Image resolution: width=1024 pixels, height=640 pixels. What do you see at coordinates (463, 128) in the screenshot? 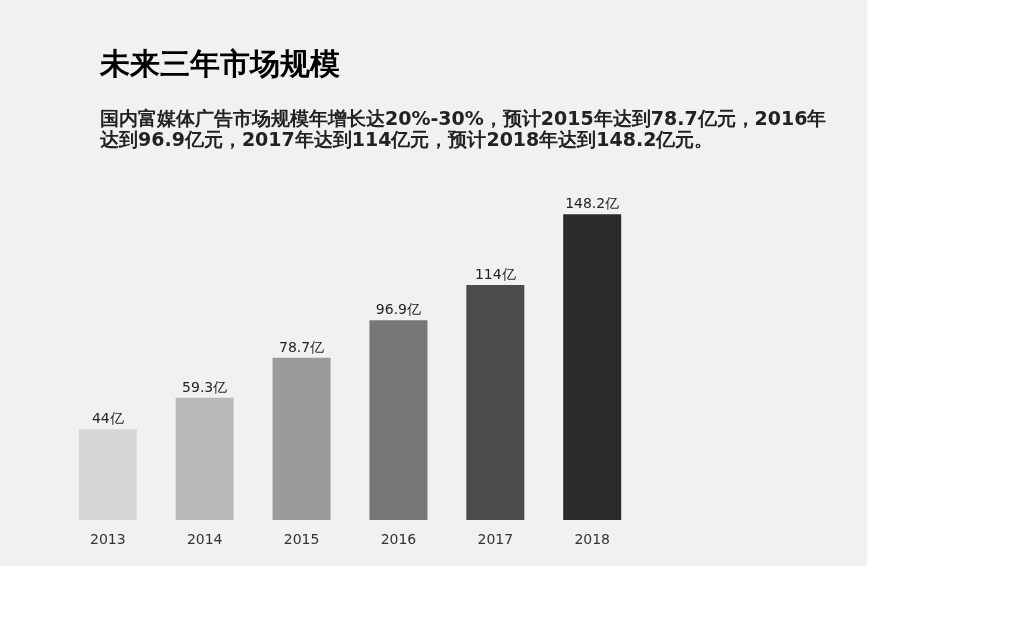
I see `chart-subtitle: 国内富媒体广告市场规模年增长达20%-30%，预计2015年达到78.7亿元，2016年达到96.9亿元，2017年达到114亿元，预计2018年达到148.2亿元。` at bounding box center [463, 128].